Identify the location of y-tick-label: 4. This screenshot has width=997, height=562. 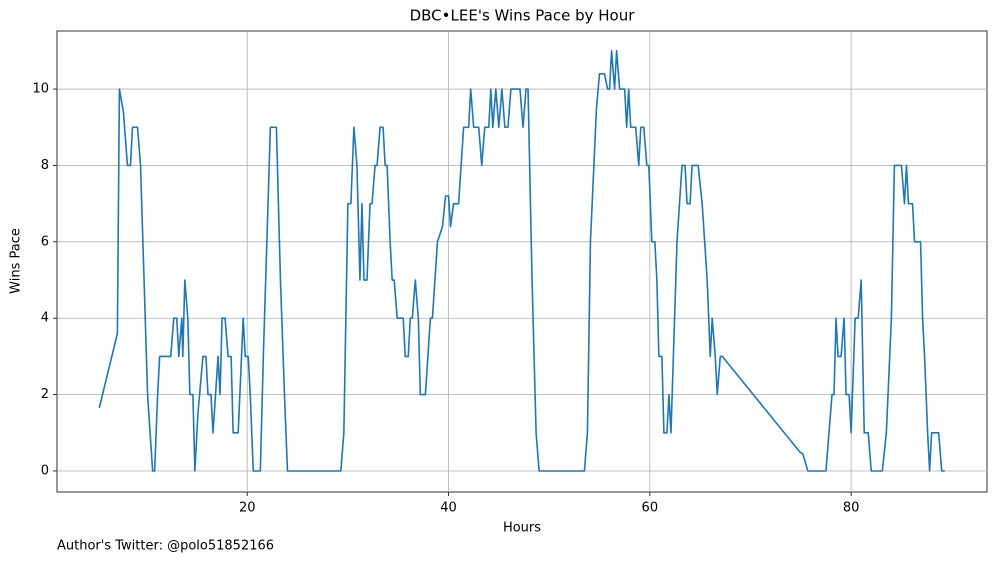
(45, 318).